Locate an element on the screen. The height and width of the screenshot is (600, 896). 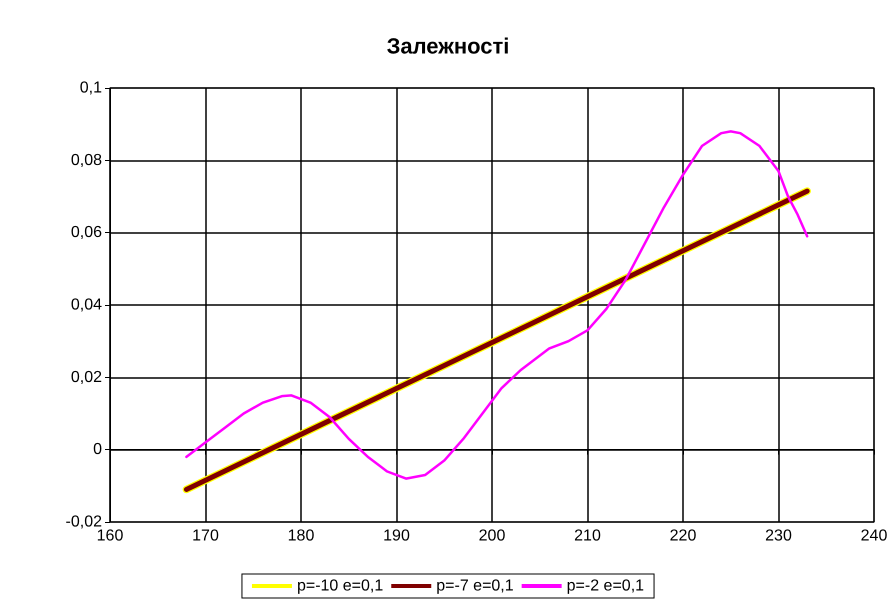
legend-label: p=-7 e=0,1 is located at coordinates (475, 586).